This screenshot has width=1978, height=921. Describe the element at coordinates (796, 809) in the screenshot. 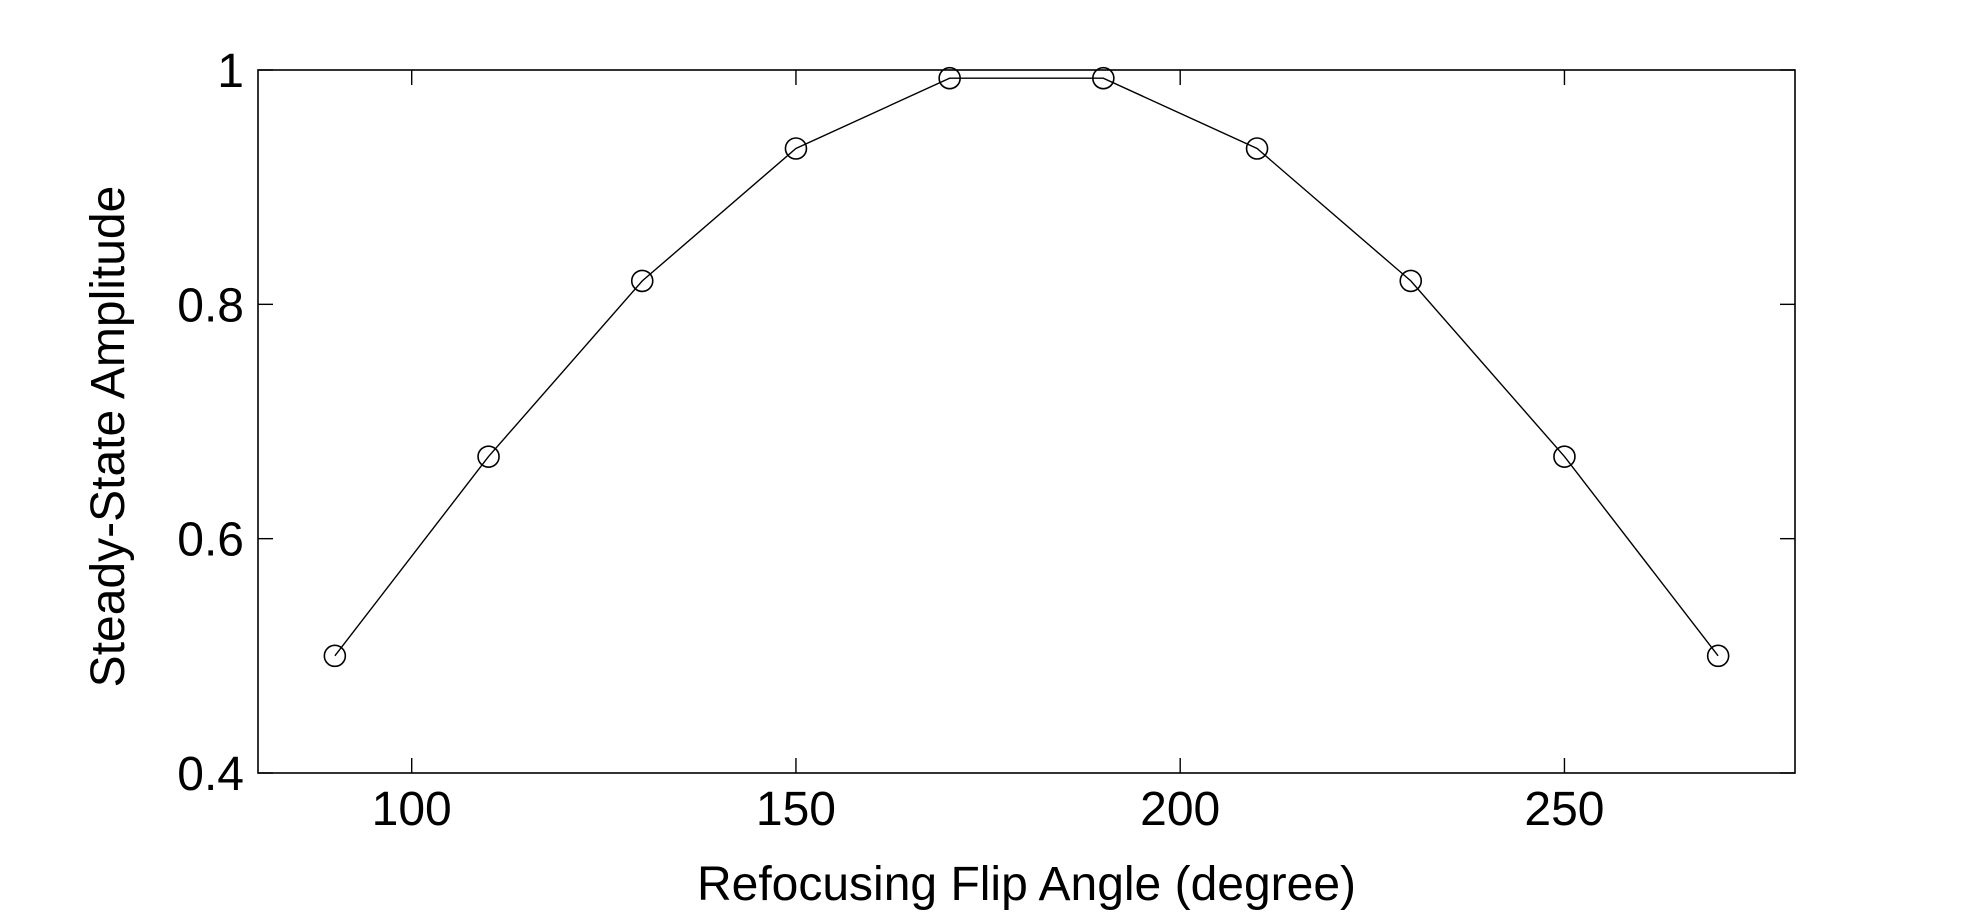

I see `x-tick-label: 150` at that location.